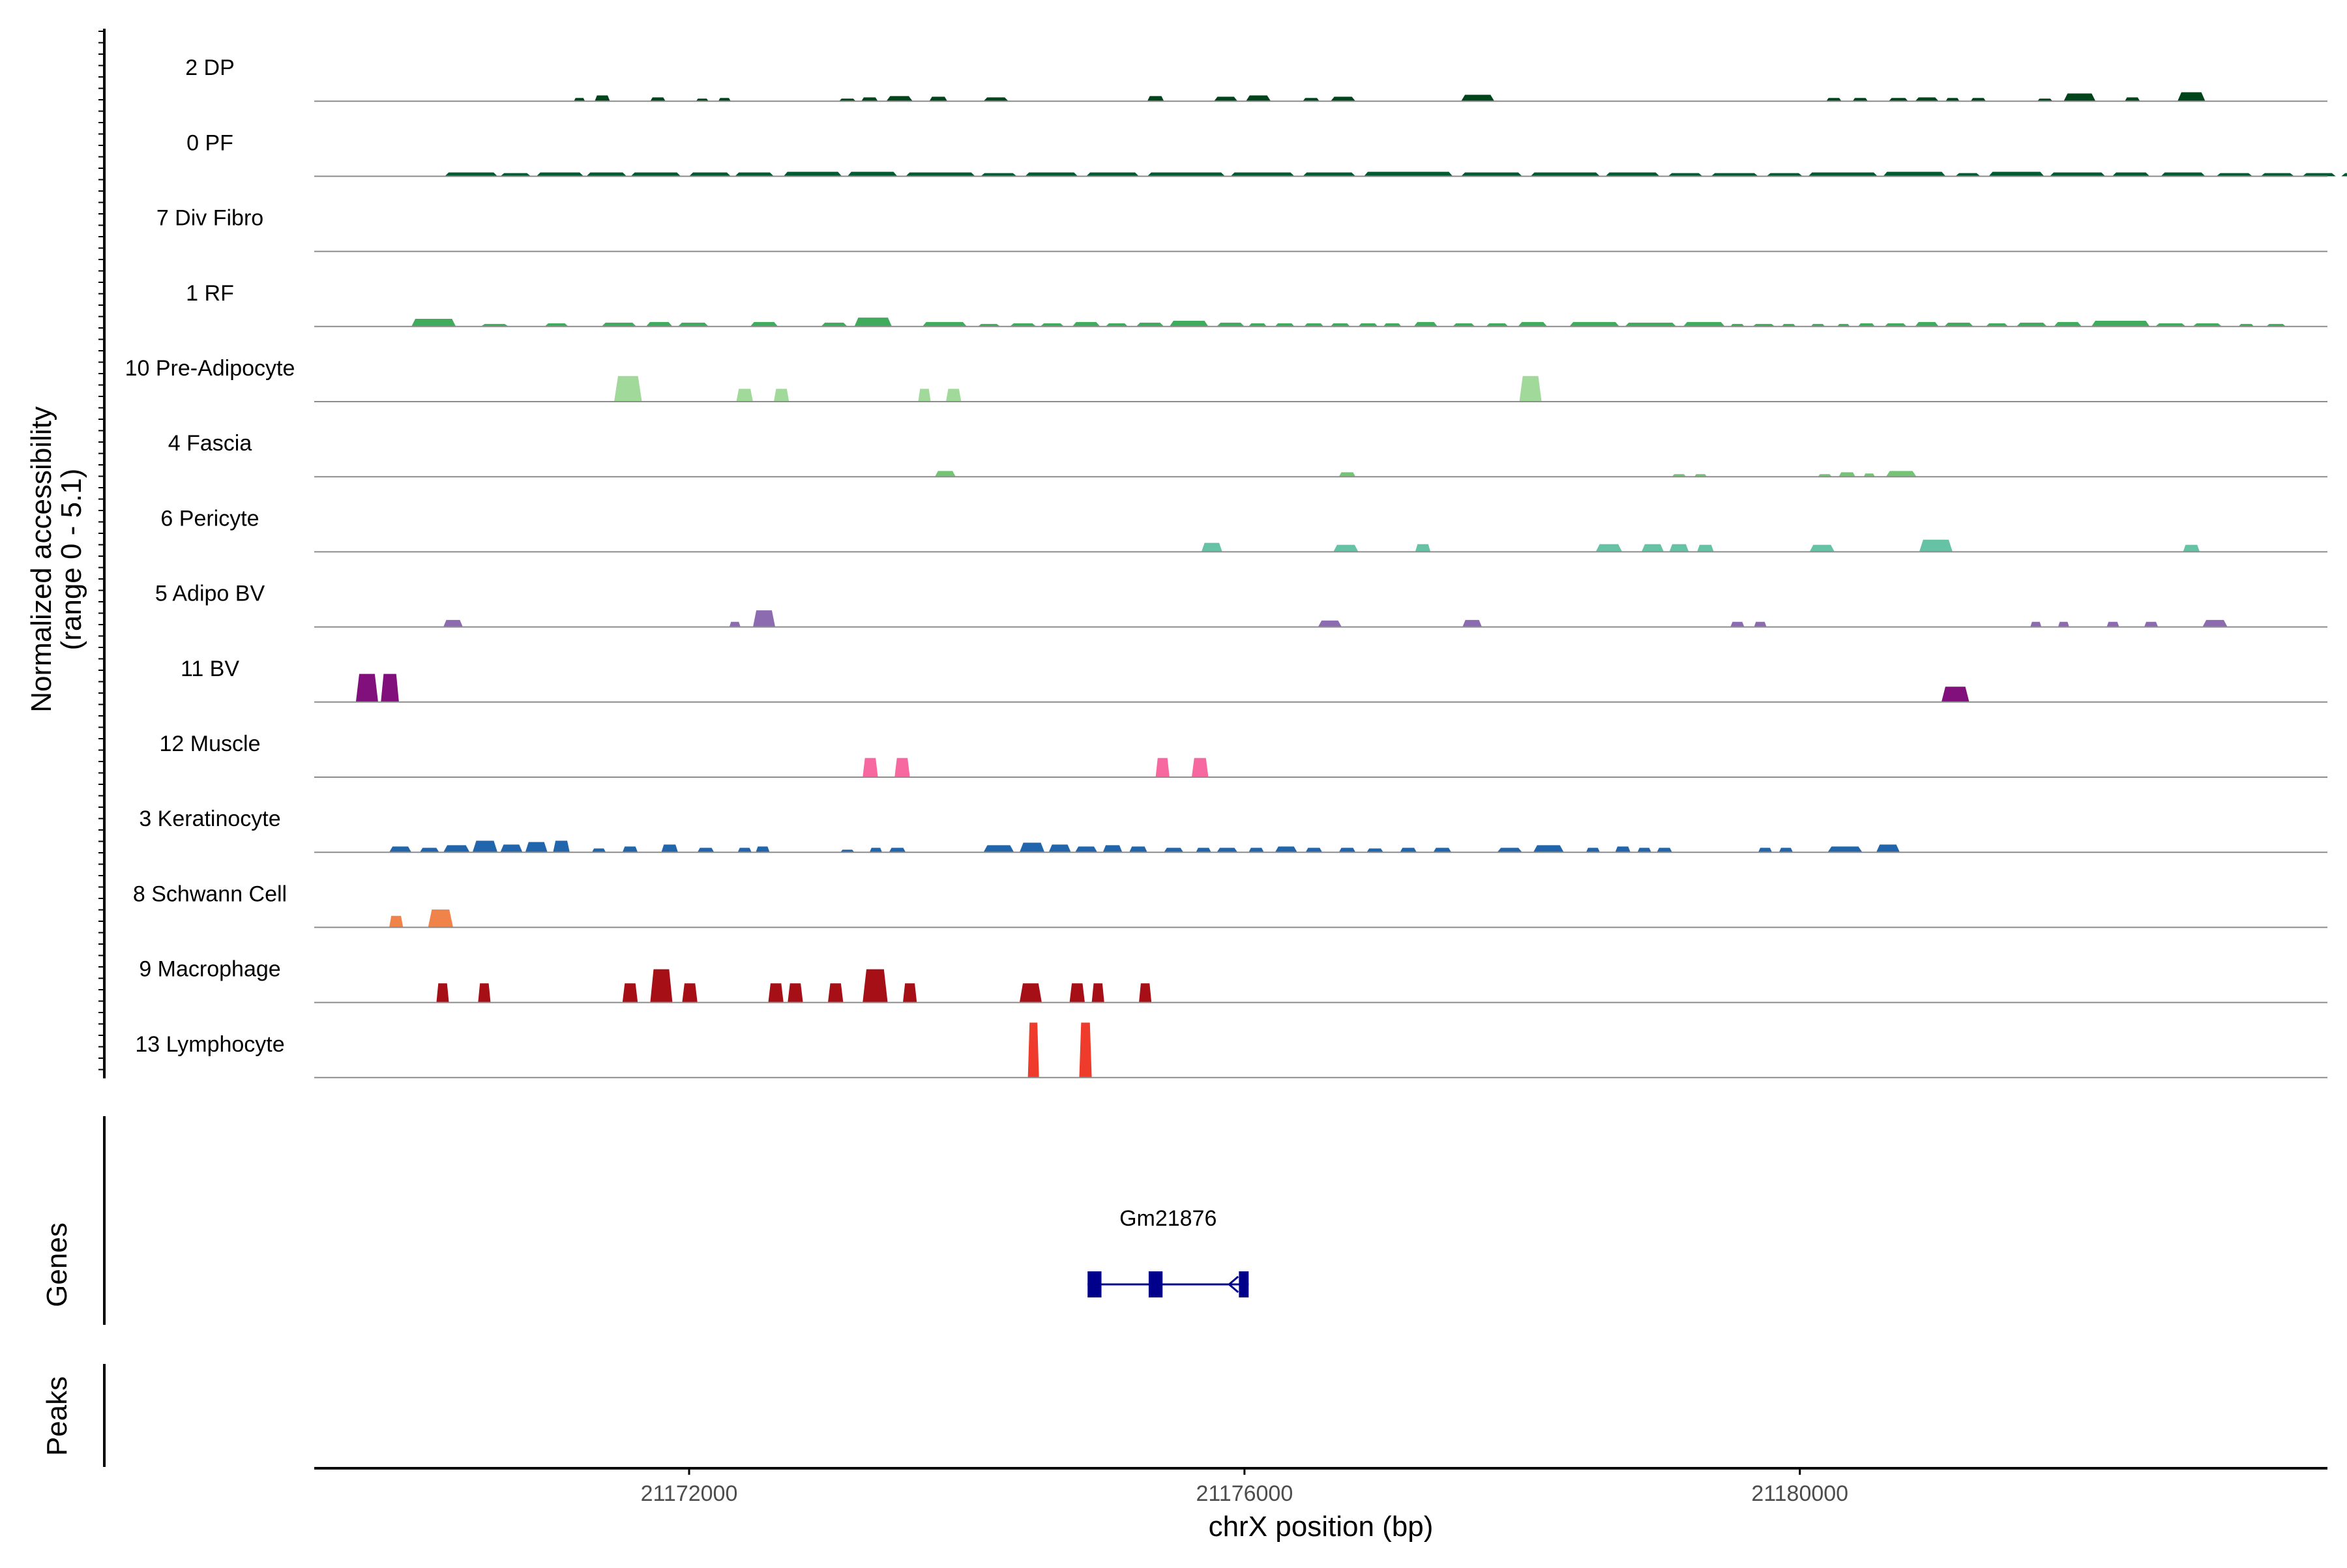 This screenshot has width=2347, height=1568. What do you see at coordinates (1231, 1050) in the screenshot?
I see `track-13-lymphocyte: 13 Lymphocyte` at bounding box center [1231, 1050].